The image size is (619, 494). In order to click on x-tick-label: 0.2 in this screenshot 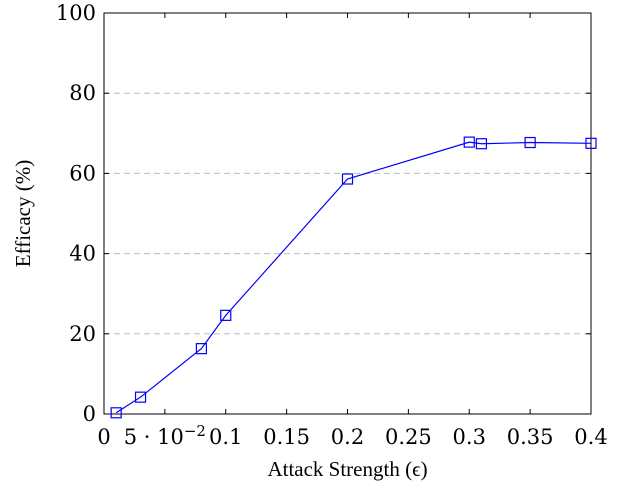, I will do `click(347, 437)`.